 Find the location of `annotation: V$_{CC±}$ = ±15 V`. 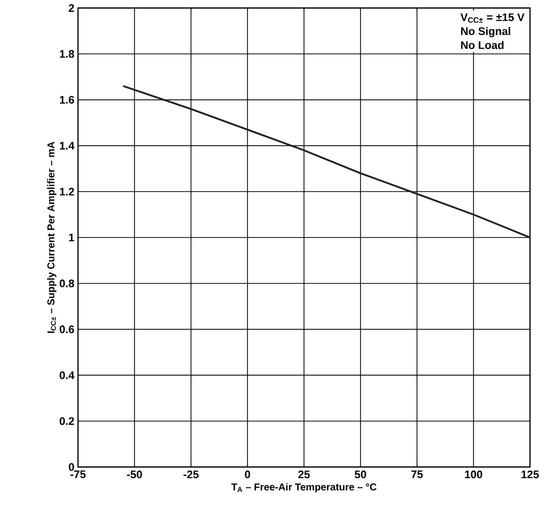

annotation: V$_{CC±}$ = ±15 V is located at coordinates (492, 18).